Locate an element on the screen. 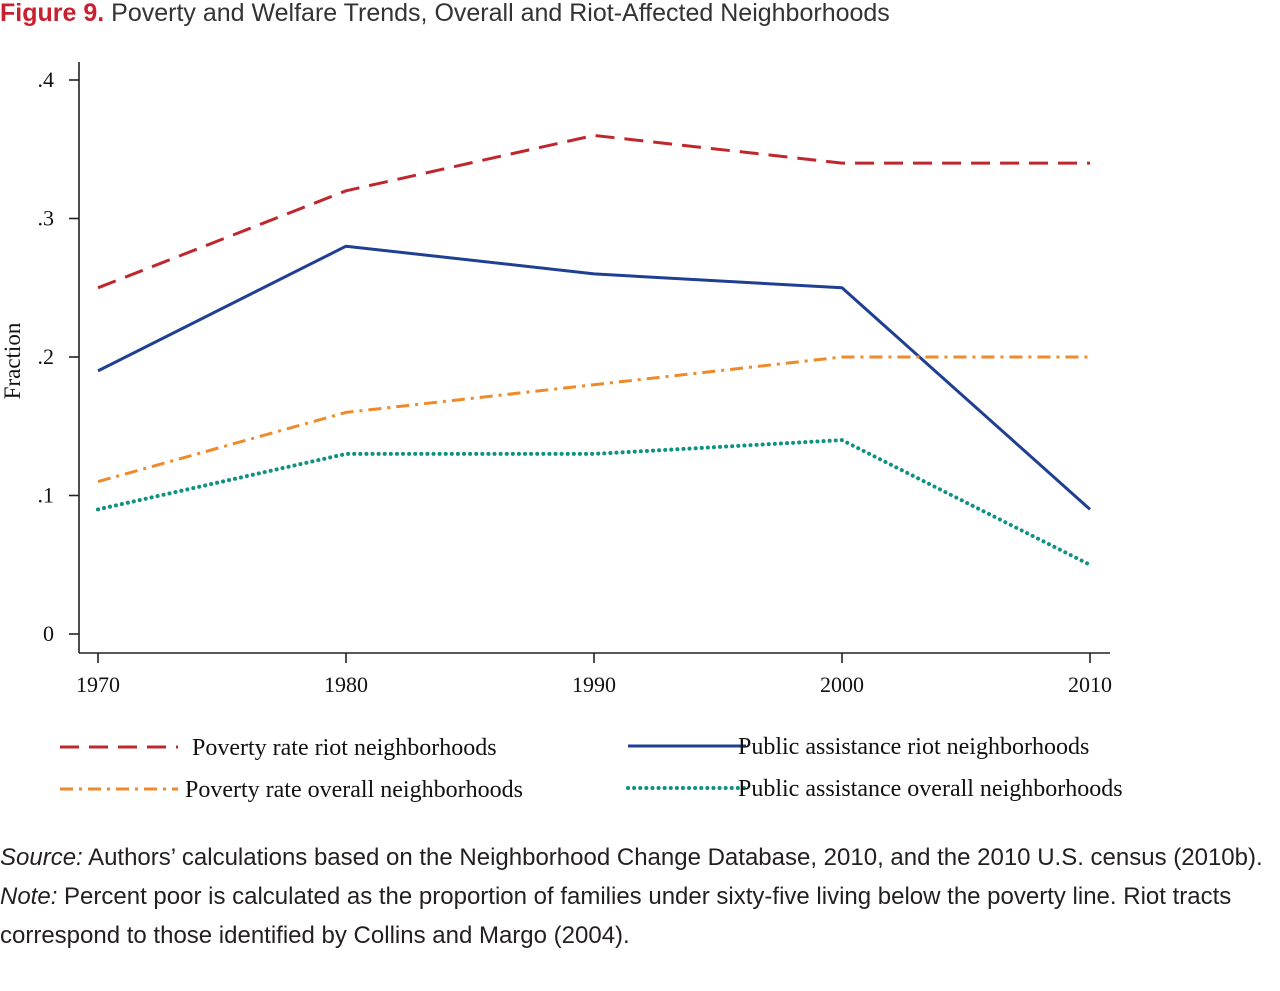 The height and width of the screenshot is (991, 1280). y-tick-label: .3 is located at coordinates (46, 218).